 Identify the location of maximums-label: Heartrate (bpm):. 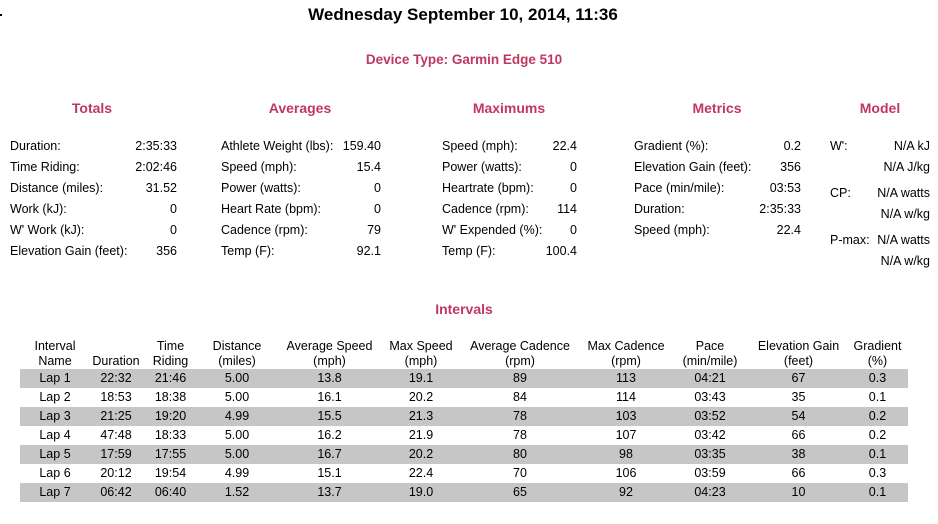
(488, 188).